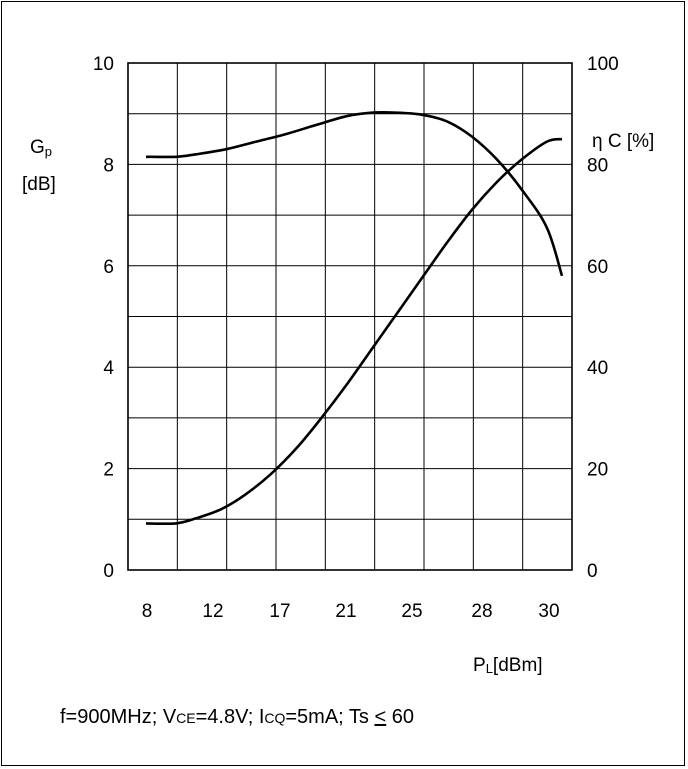 This screenshot has width=688, height=769. I want to click on x-tick-label: 12, so click(212, 611).